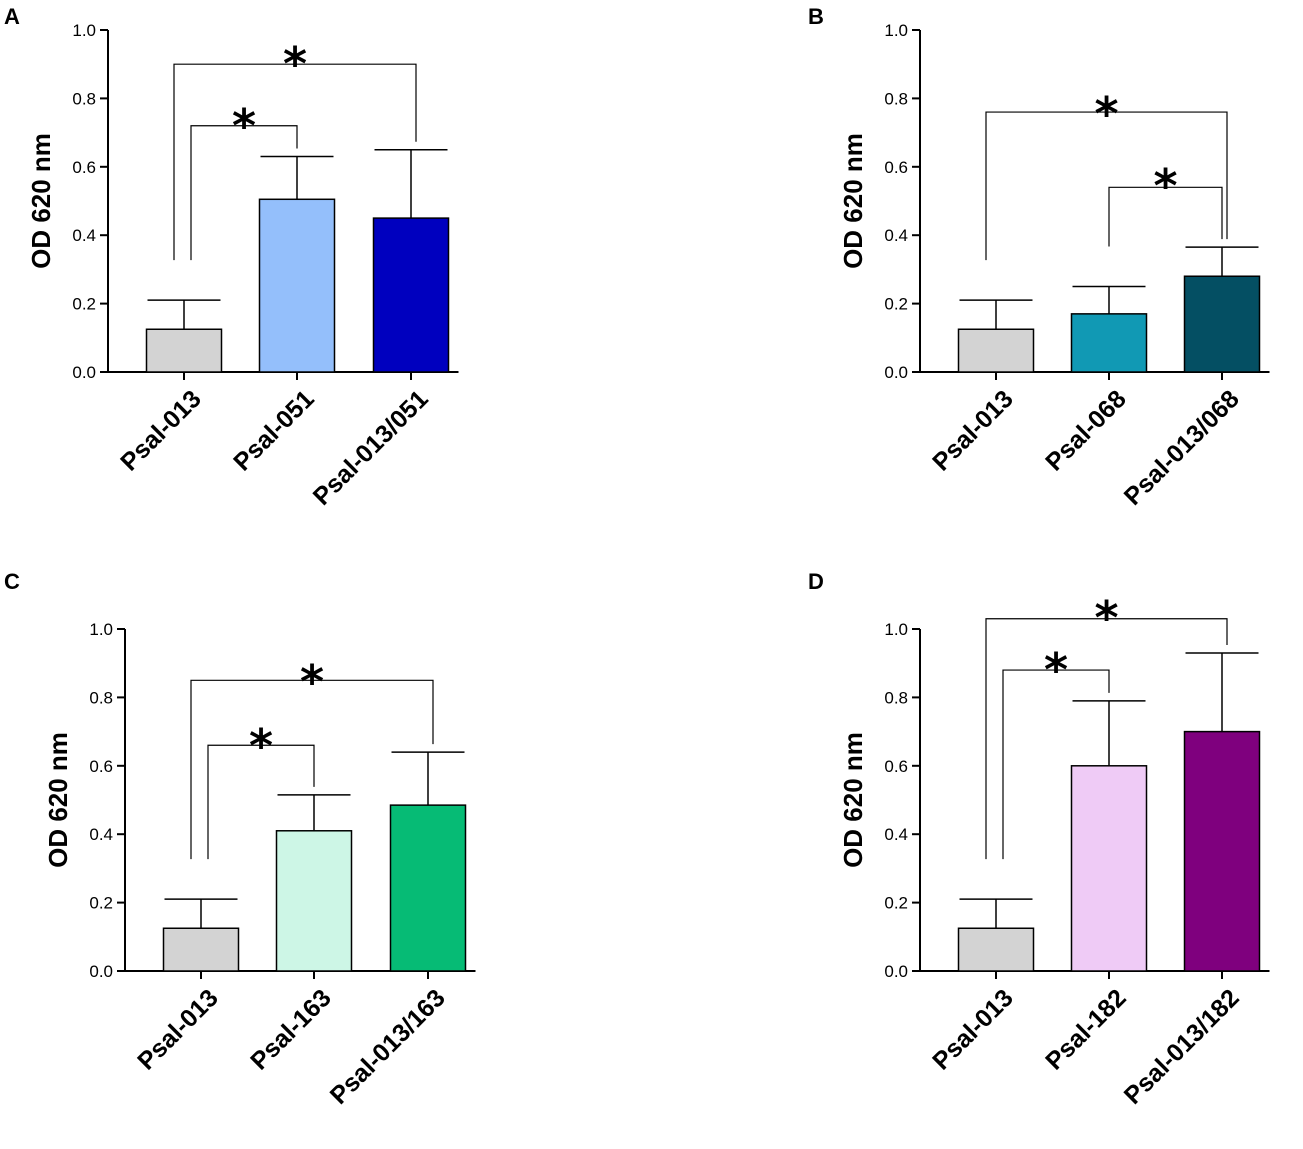 The image size is (1303, 1149). What do you see at coordinates (816, 581) in the screenshot?
I see `panel-letter: D` at bounding box center [816, 581].